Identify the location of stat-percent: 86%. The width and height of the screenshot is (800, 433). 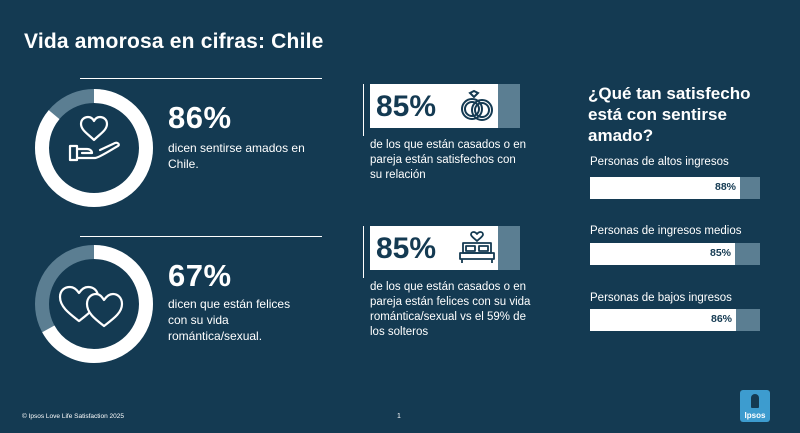
(200, 117).